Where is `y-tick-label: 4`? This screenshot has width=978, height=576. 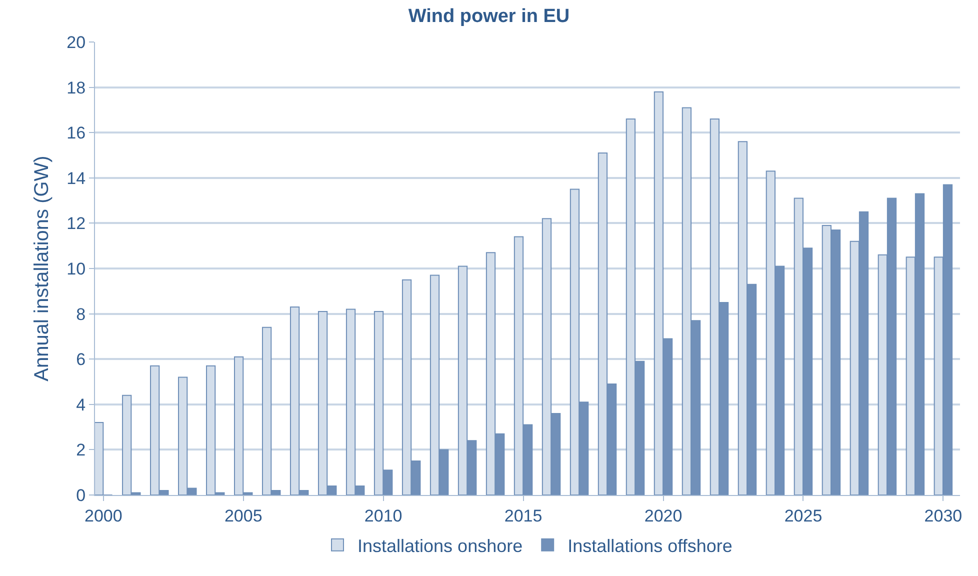
y-tick-label: 4 is located at coordinates (81, 404).